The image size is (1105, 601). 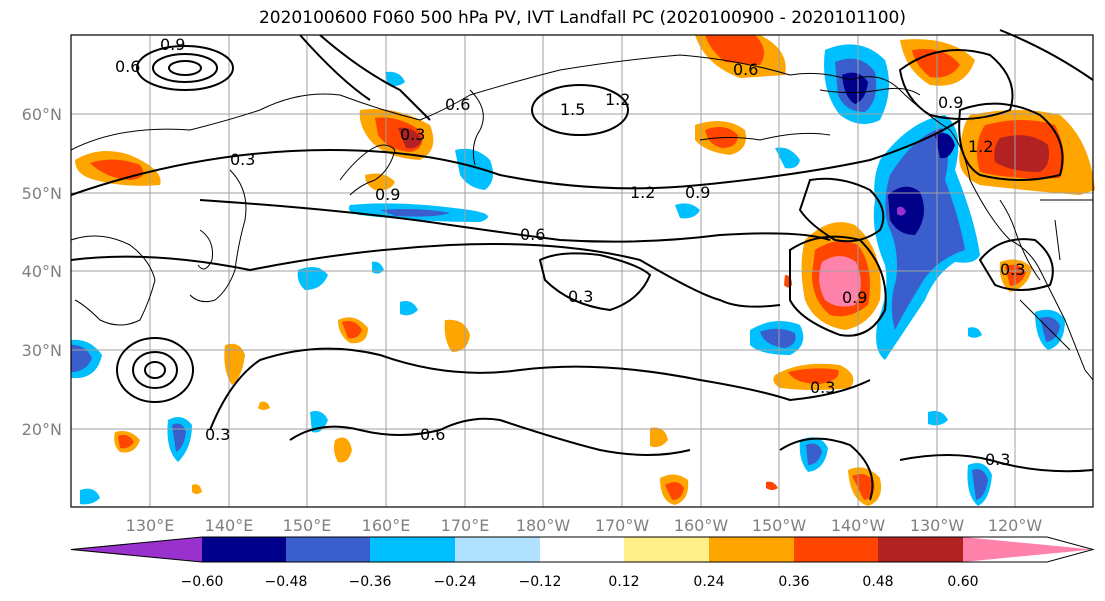 I want to click on colorbar-tick-label: 0.12, so click(x=623, y=582).